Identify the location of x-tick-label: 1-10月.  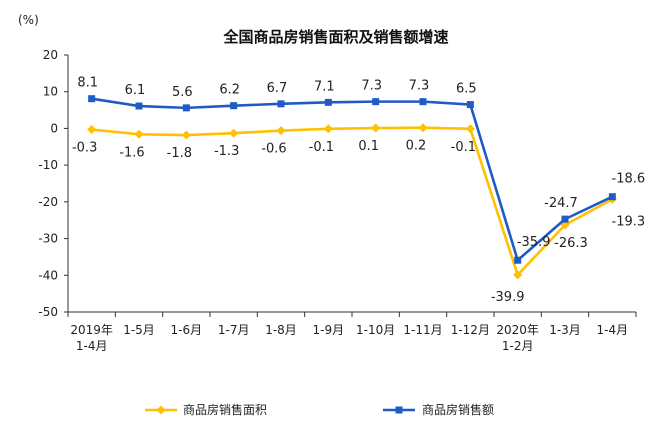
(375, 330).